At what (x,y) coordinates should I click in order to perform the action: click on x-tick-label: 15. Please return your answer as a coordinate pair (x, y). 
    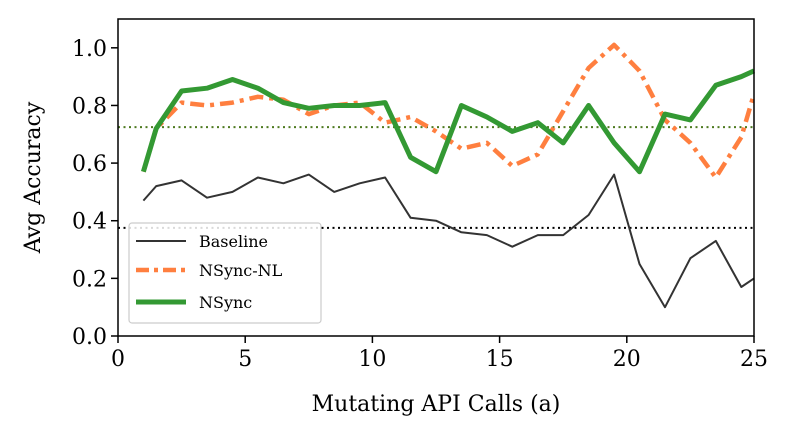
    Looking at the image, I should click on (500, 359).